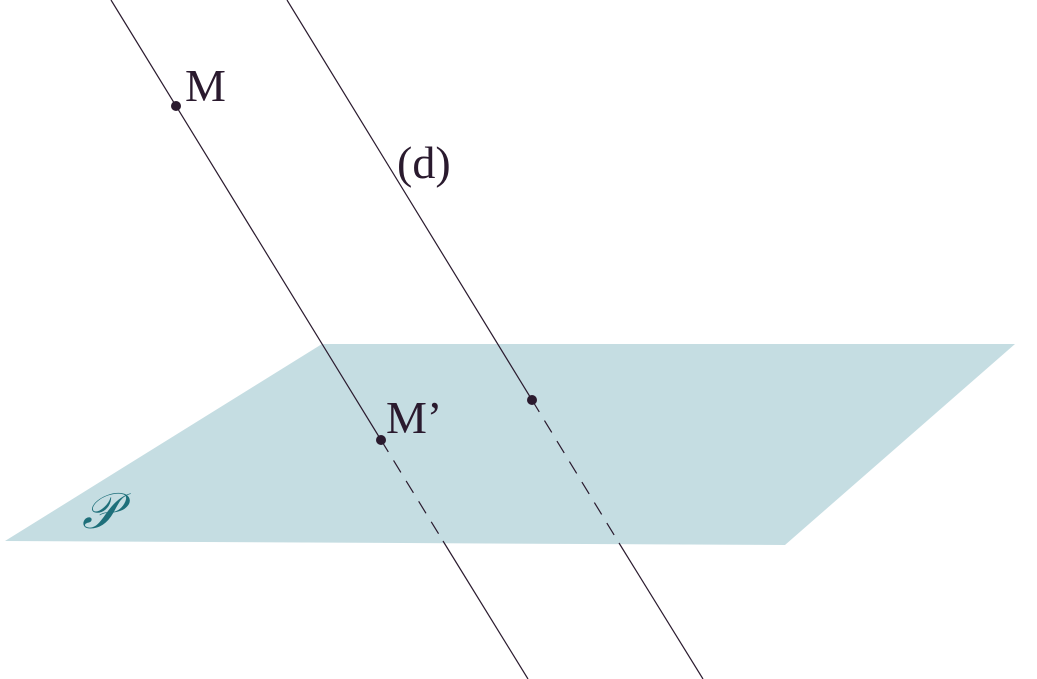  I want to click on line-label: (d), so click(424, 162).